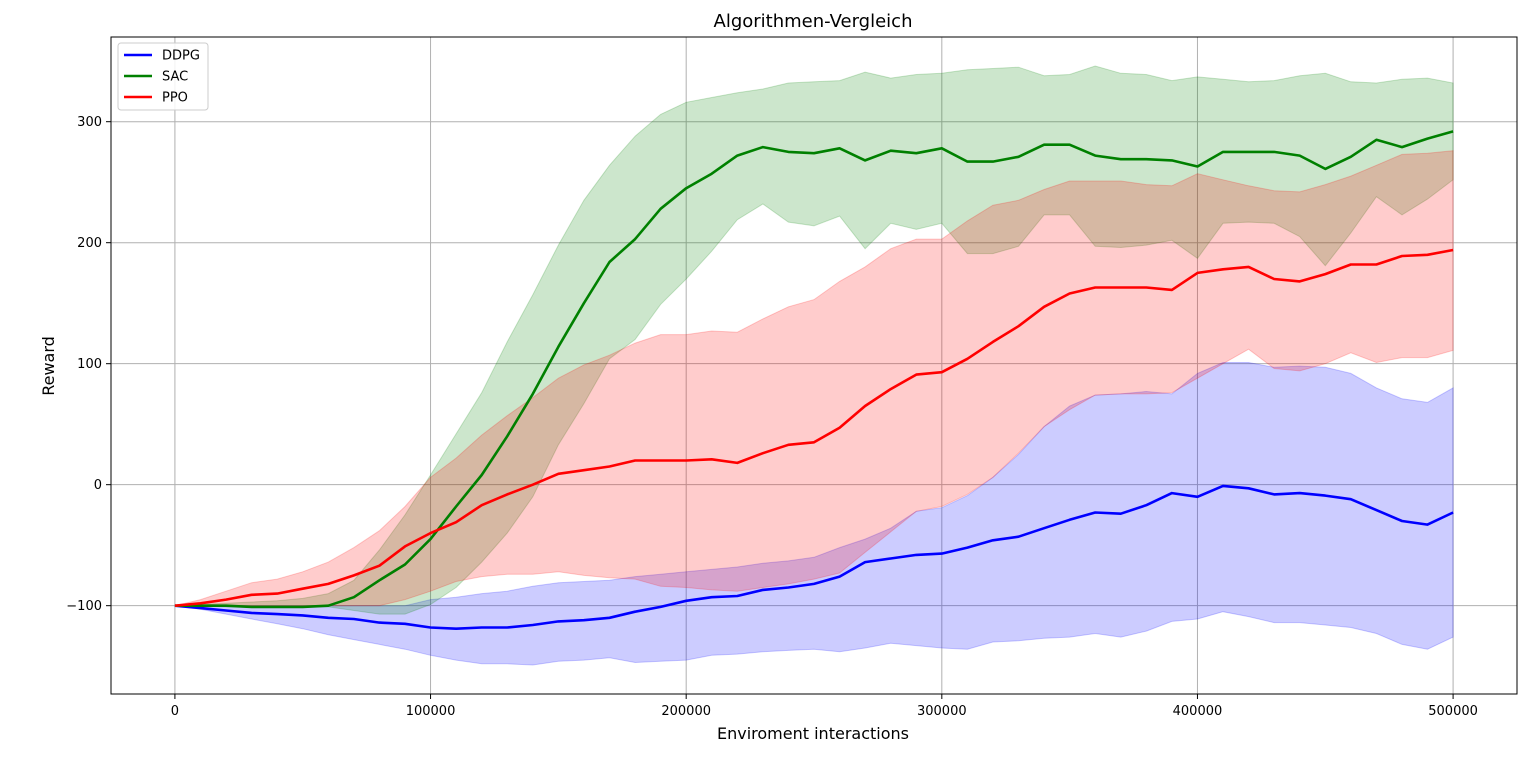  What do you see at coordinates (48, 366) in the screenshot?
I see `y-axis-label: Reward` at bounding box center [48, 366].